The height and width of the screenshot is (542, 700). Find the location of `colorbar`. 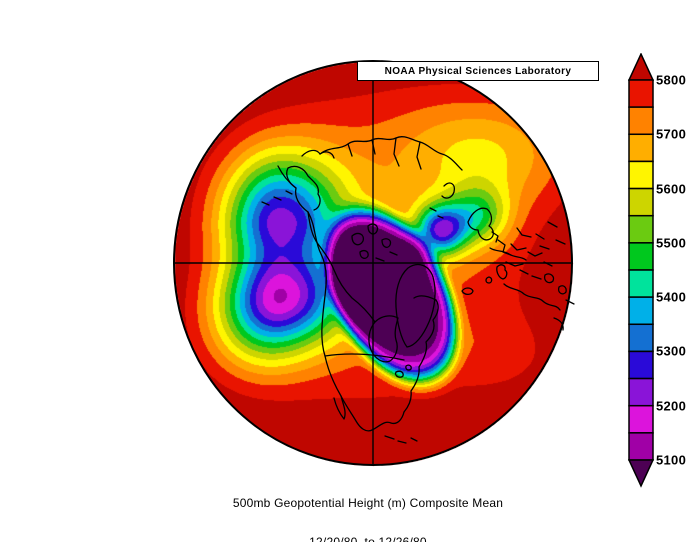

colorbar is located at coordinates (641, 270).